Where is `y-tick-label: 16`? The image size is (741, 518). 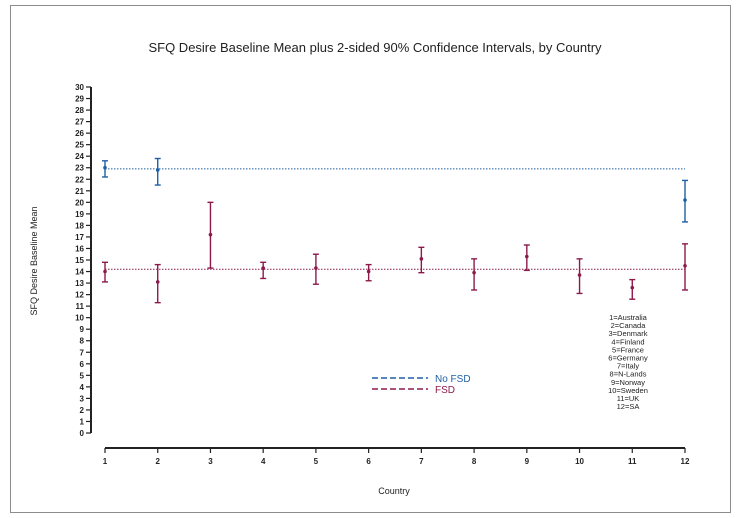 y-tick-label: 16 is located at coordinates (79, 248).